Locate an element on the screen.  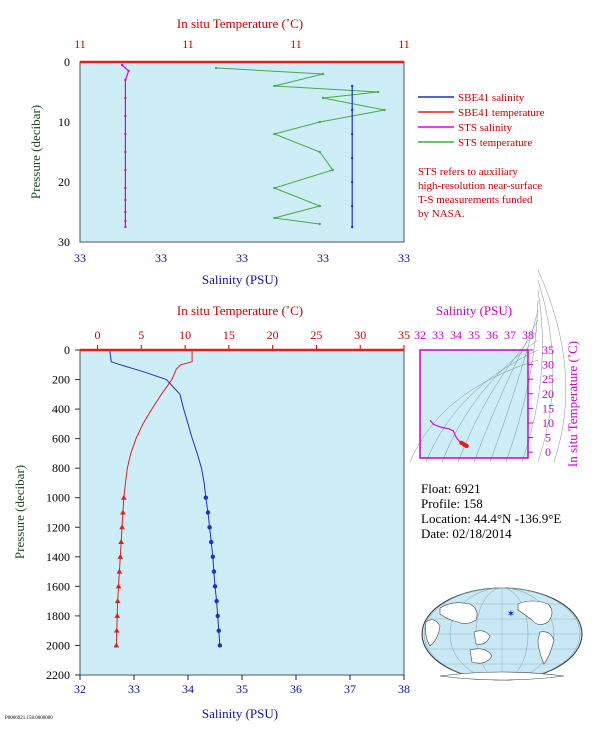
profile-temp-ticks: 0 5 10 15 20 25 30 35 is located at coordinates (252, 339).